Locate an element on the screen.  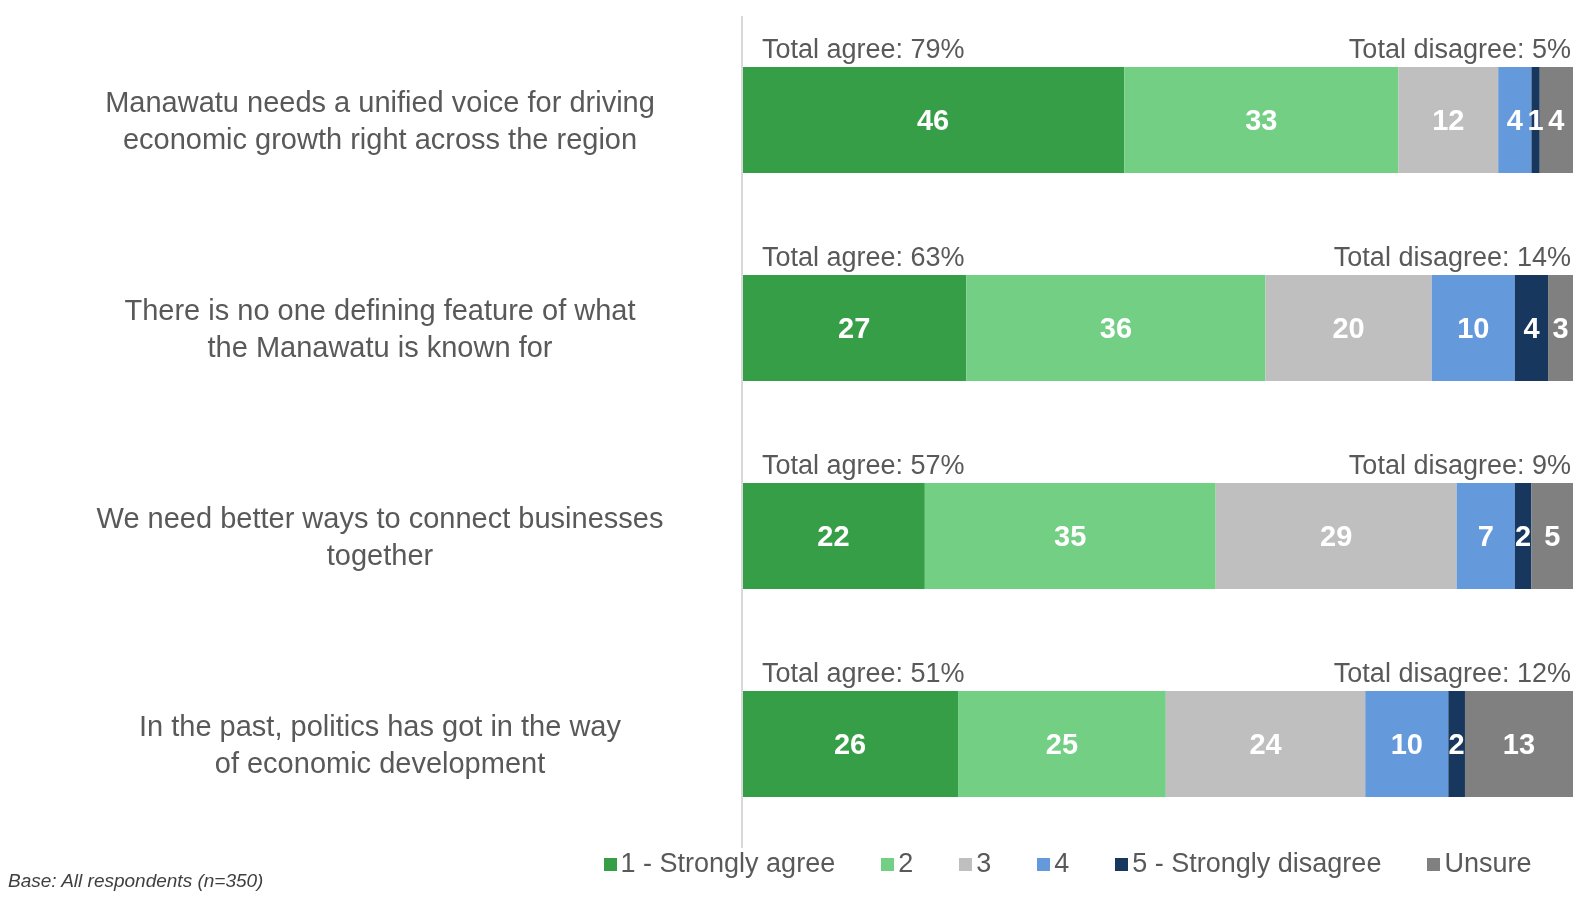
annotation: Total agree: 79% is located at coordinates (863, 49).